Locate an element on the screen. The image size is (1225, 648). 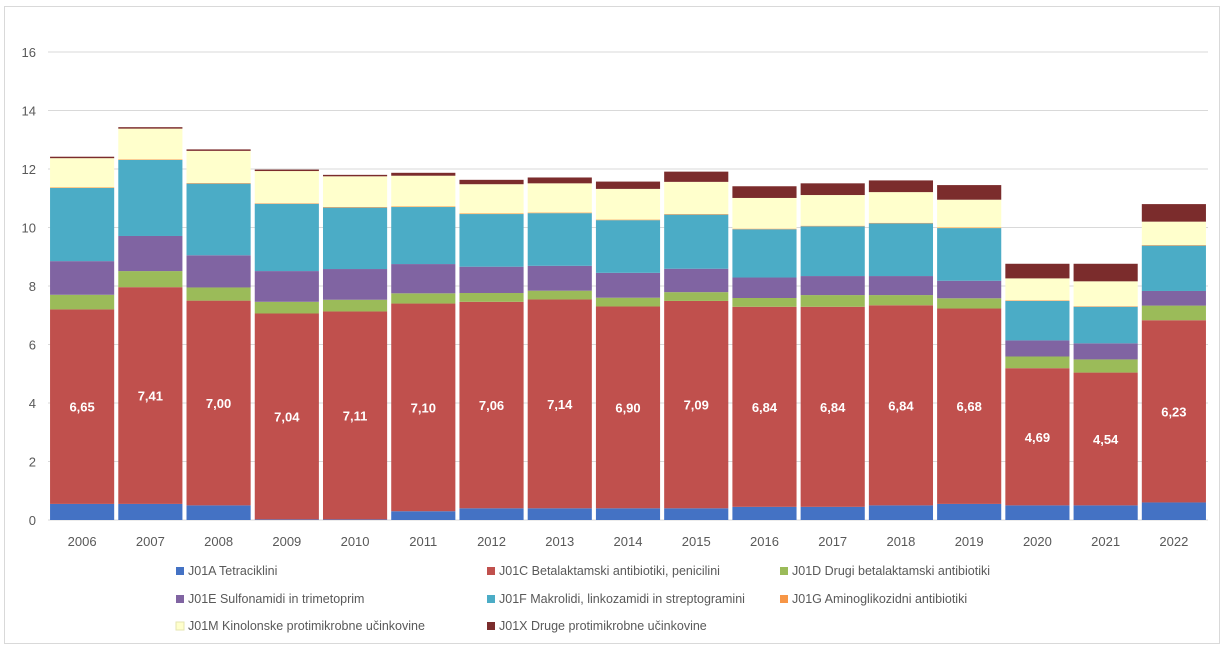
bar-segment-2022-s3 is located at coordinates (1173, 298).